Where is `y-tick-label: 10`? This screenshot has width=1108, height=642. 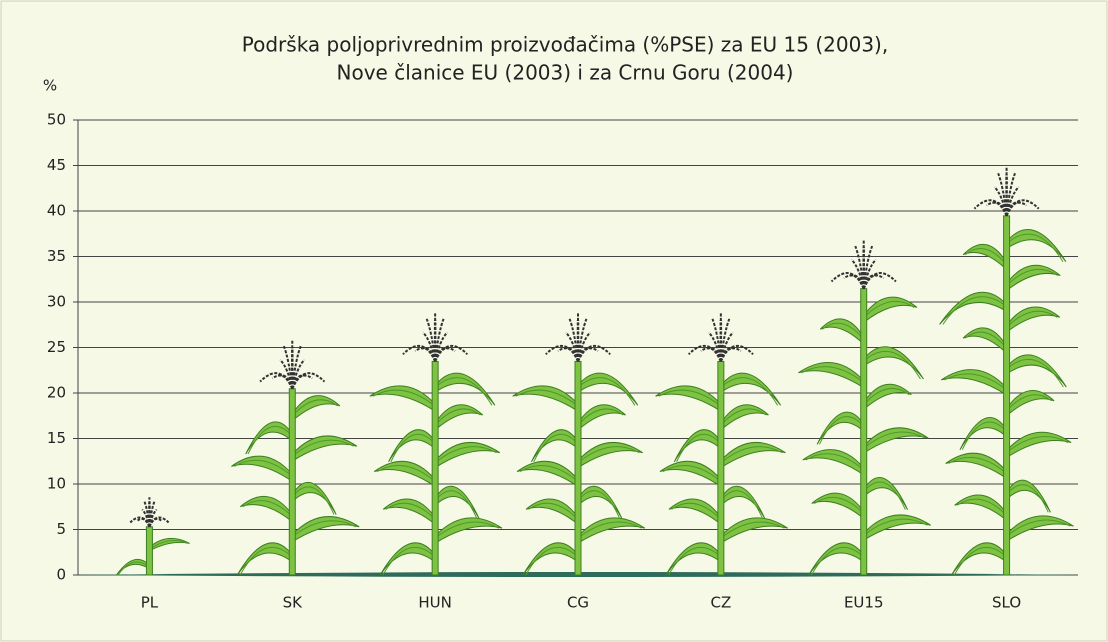
y-tick-label: 10 is located at coordinates (56, 484).